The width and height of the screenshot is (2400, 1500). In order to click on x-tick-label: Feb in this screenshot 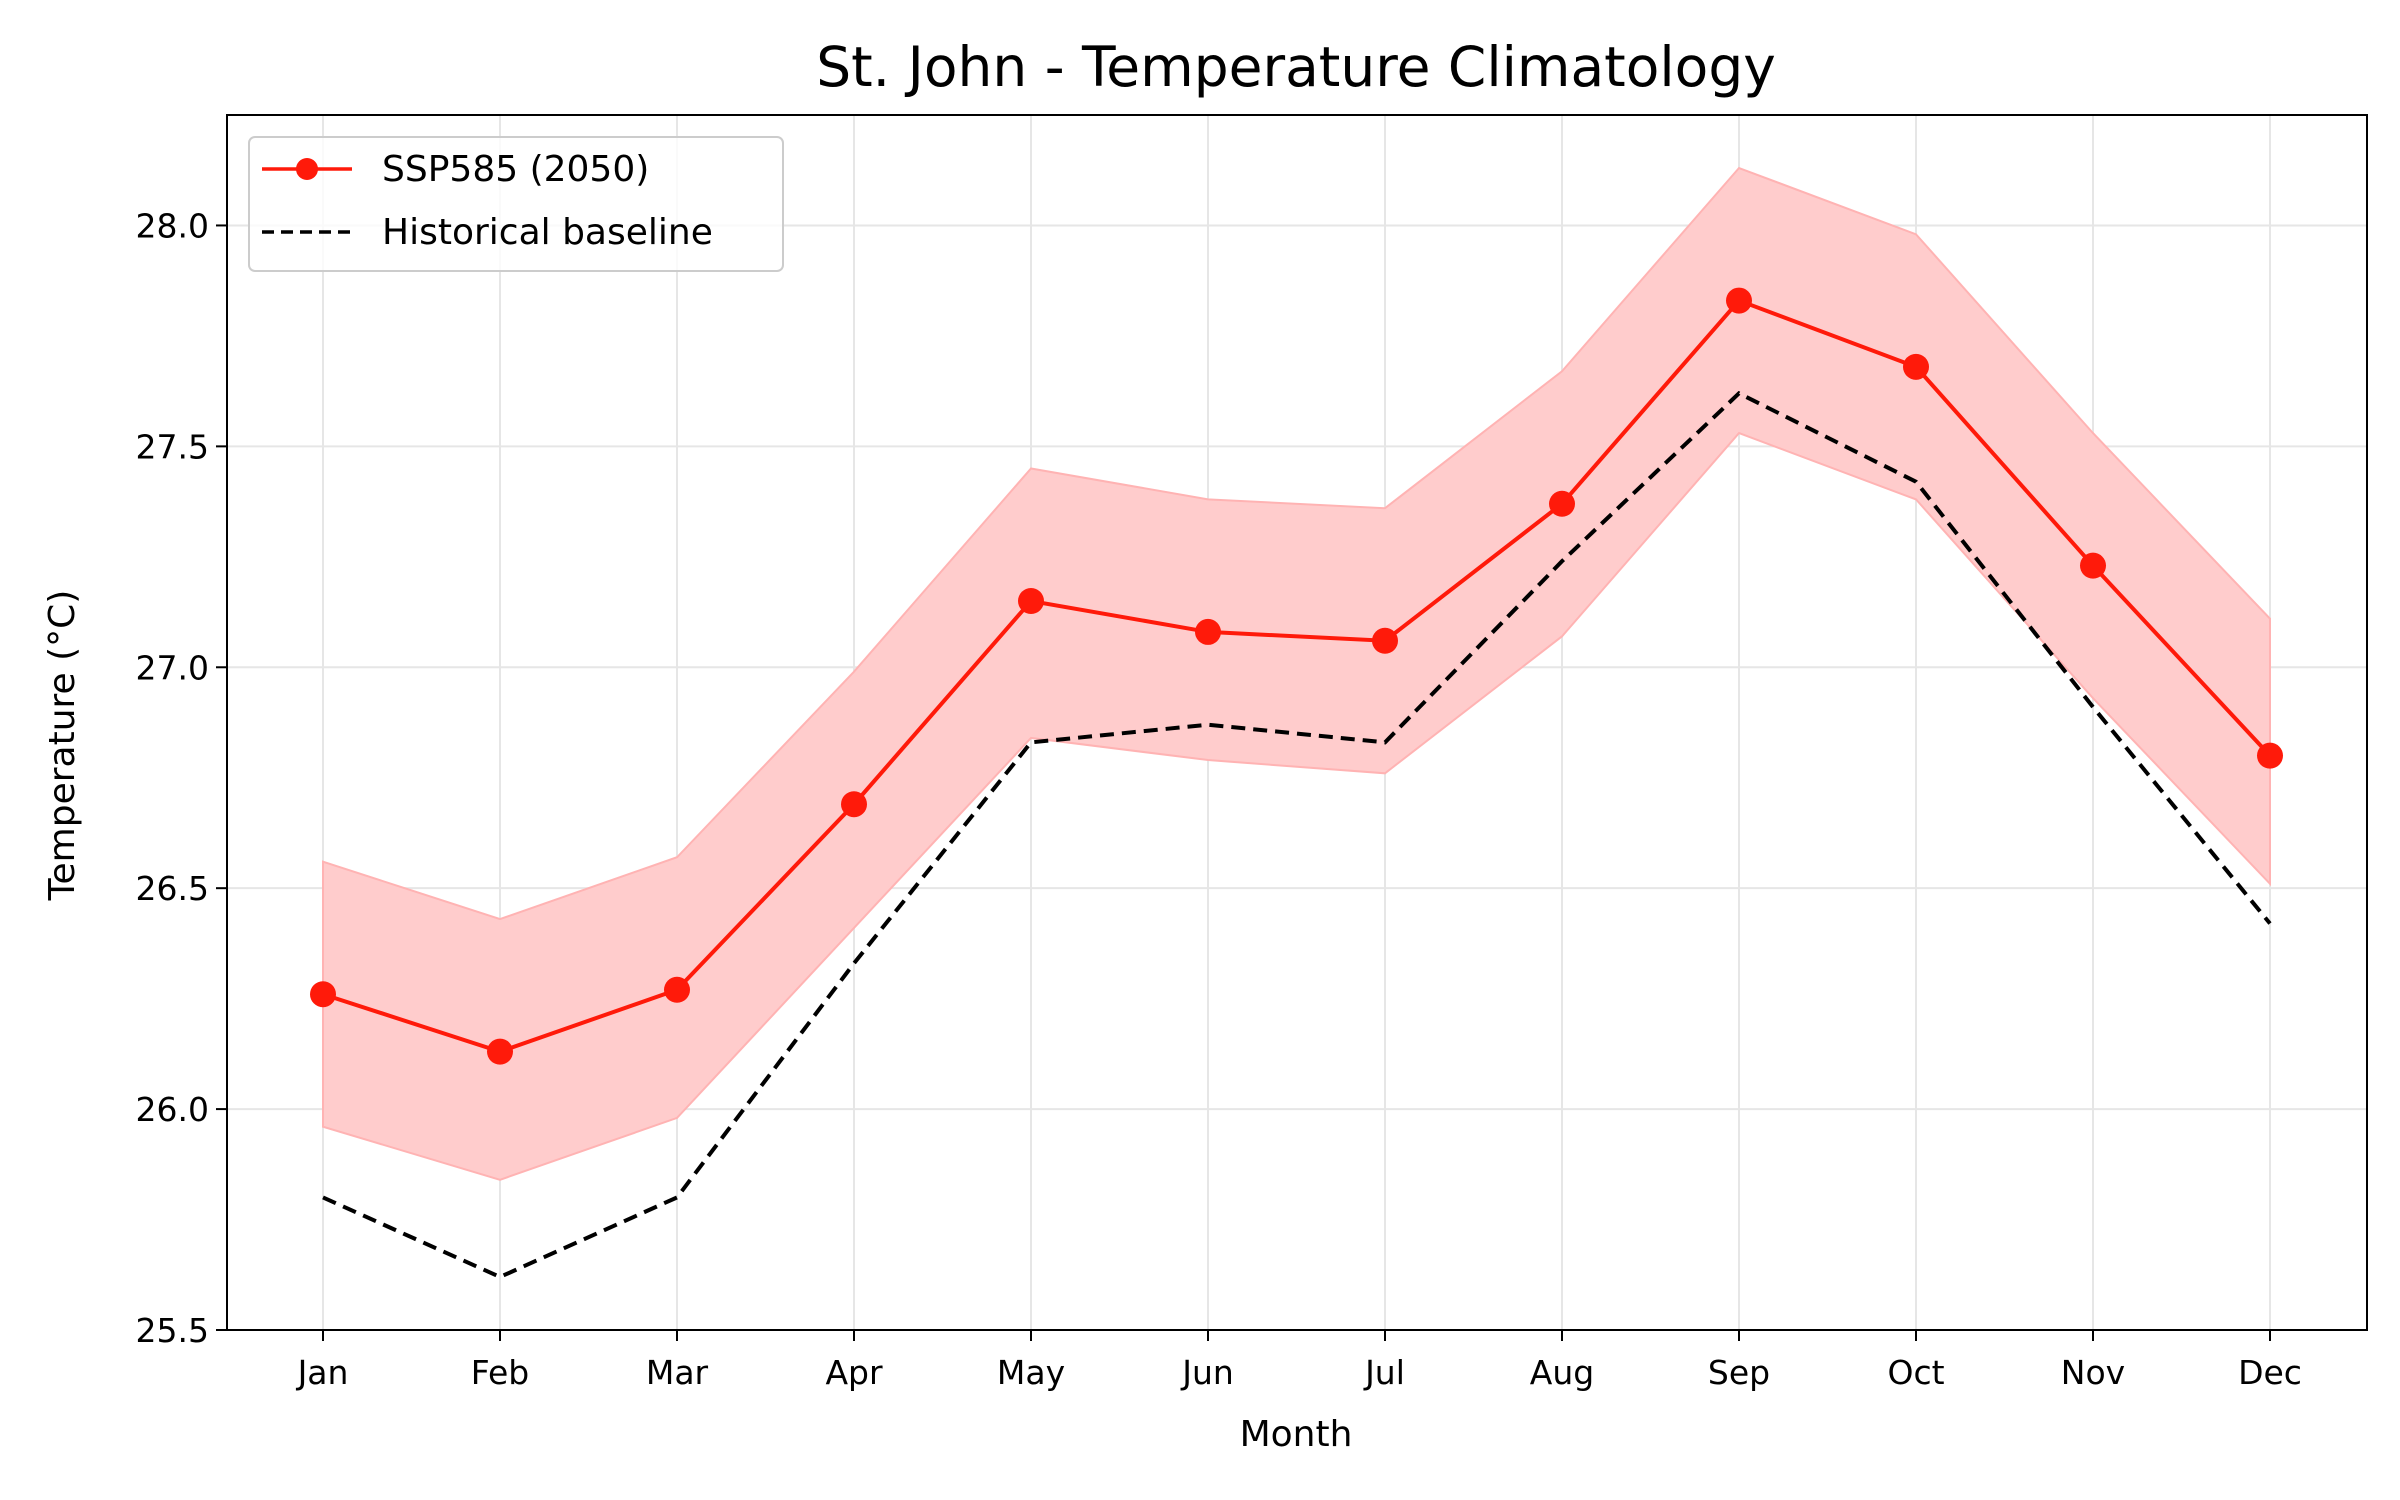, I will do `click(500, 1372)`.